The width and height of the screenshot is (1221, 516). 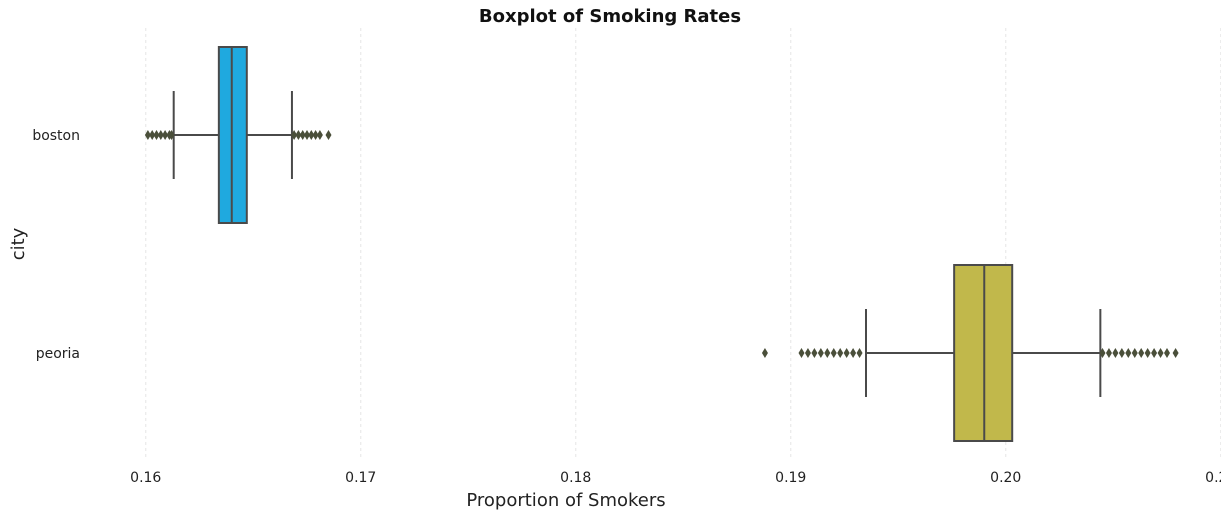 I want to click on box-group-boston, so click(x=238, y=135).